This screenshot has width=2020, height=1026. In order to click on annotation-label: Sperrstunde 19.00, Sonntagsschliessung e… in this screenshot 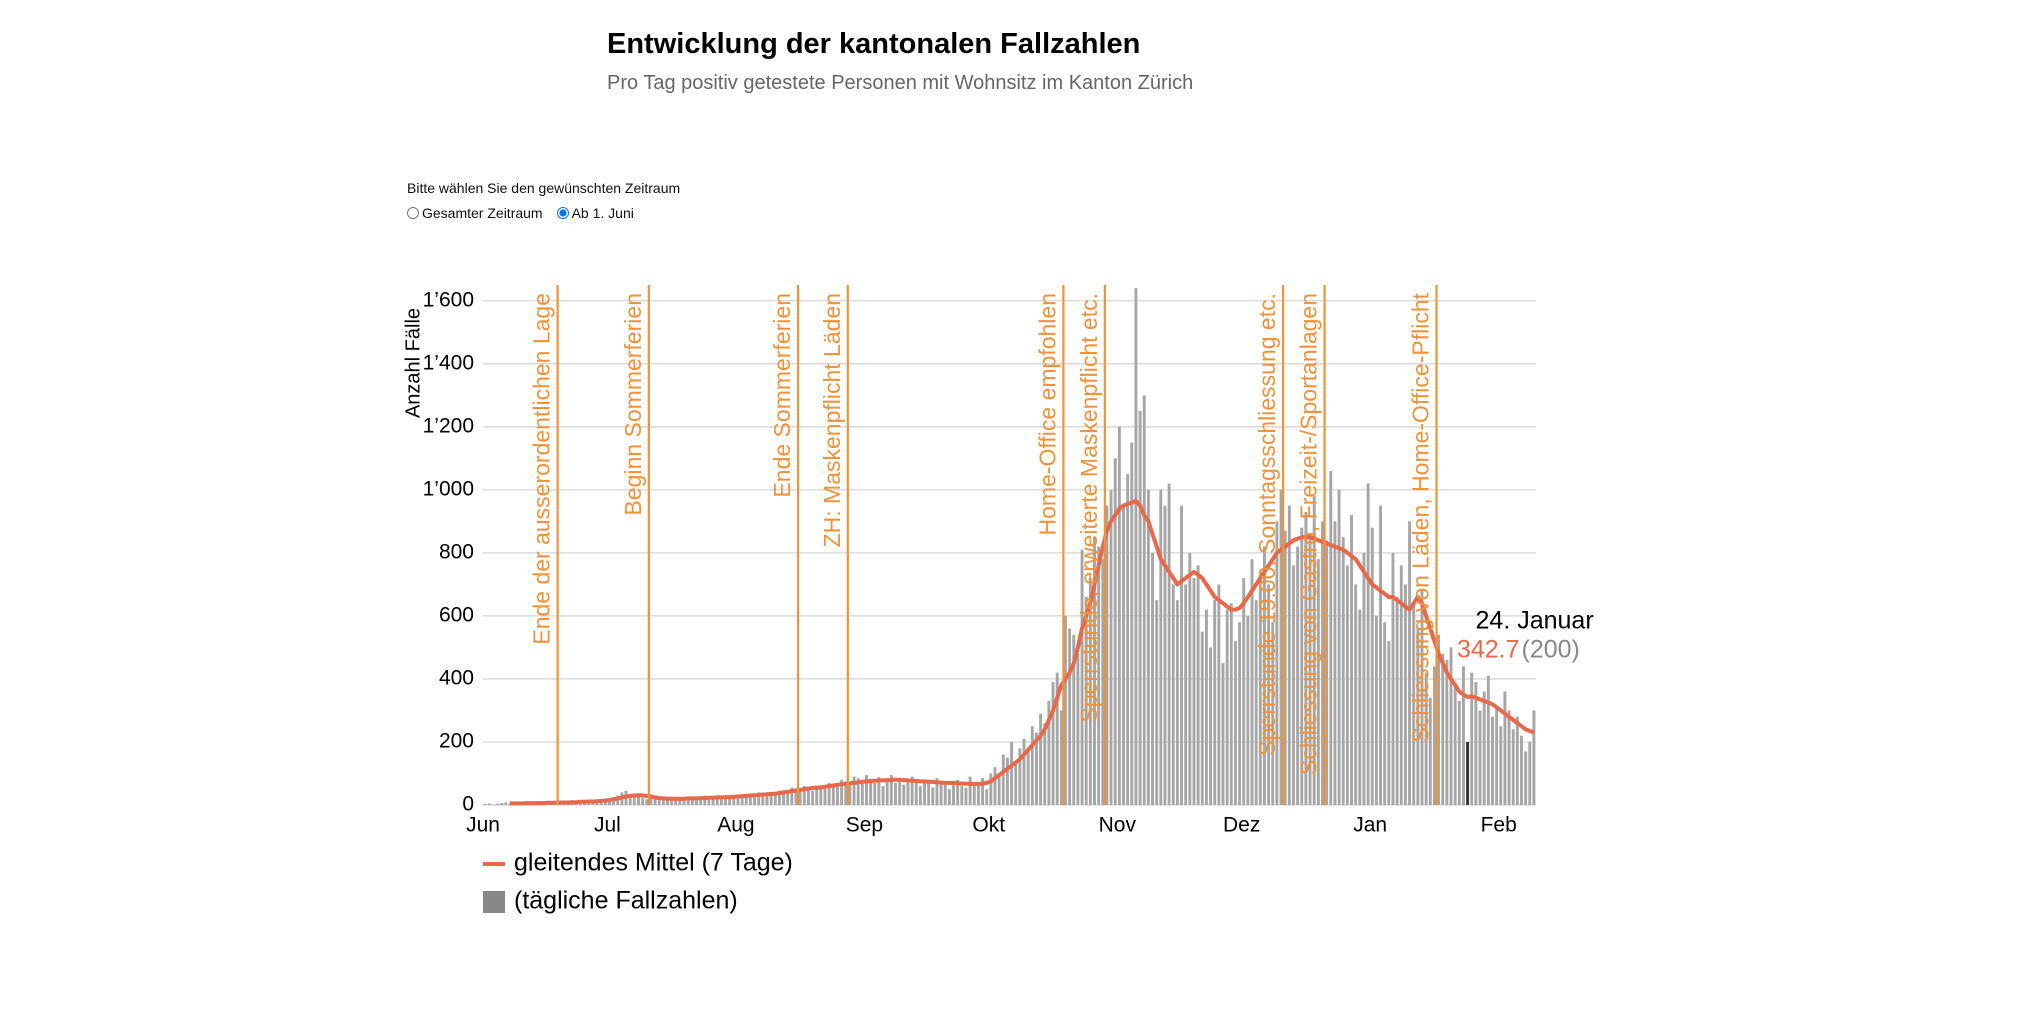, I will do `click(1267, 524)`.